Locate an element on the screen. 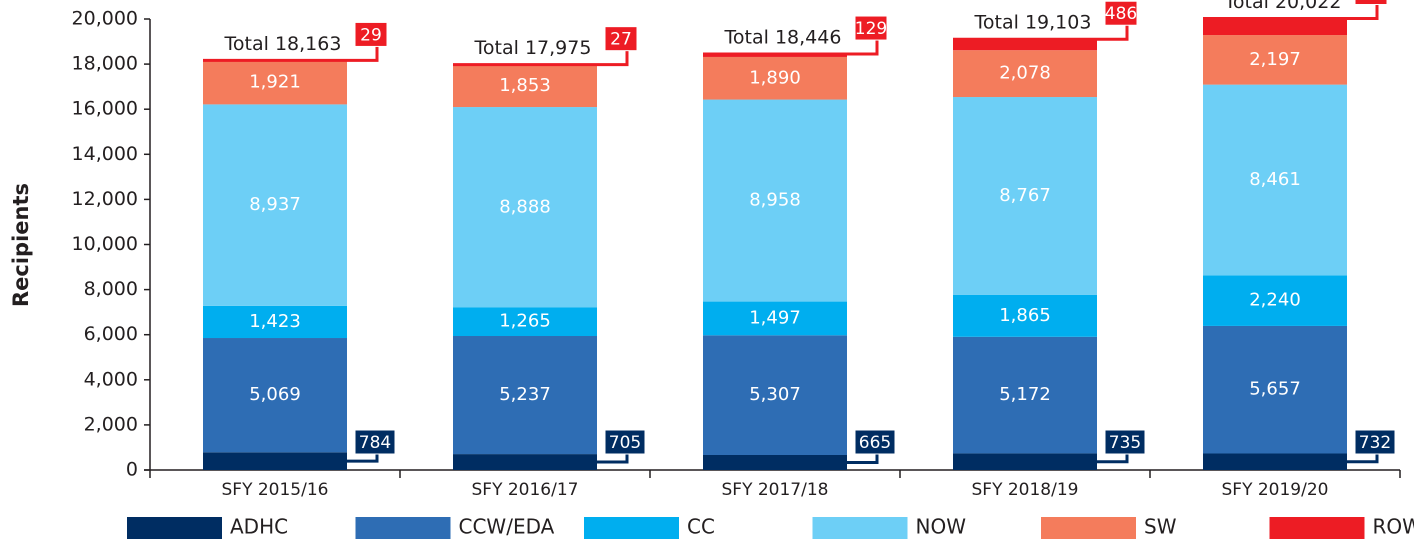 The image size is (1414, 548). y-axis-label: Recipients is located at coordinates (21, 245).